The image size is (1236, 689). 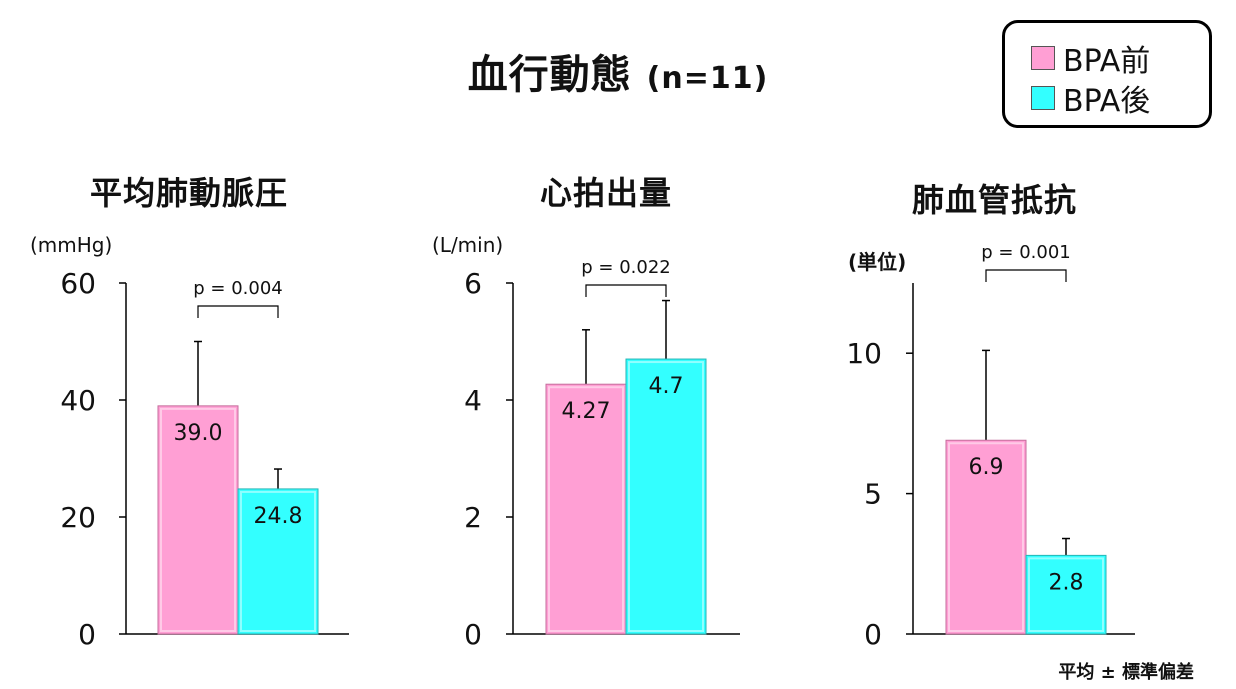 I want to click on legend-item-pre: BPA前, so click(x=1090, y=60).